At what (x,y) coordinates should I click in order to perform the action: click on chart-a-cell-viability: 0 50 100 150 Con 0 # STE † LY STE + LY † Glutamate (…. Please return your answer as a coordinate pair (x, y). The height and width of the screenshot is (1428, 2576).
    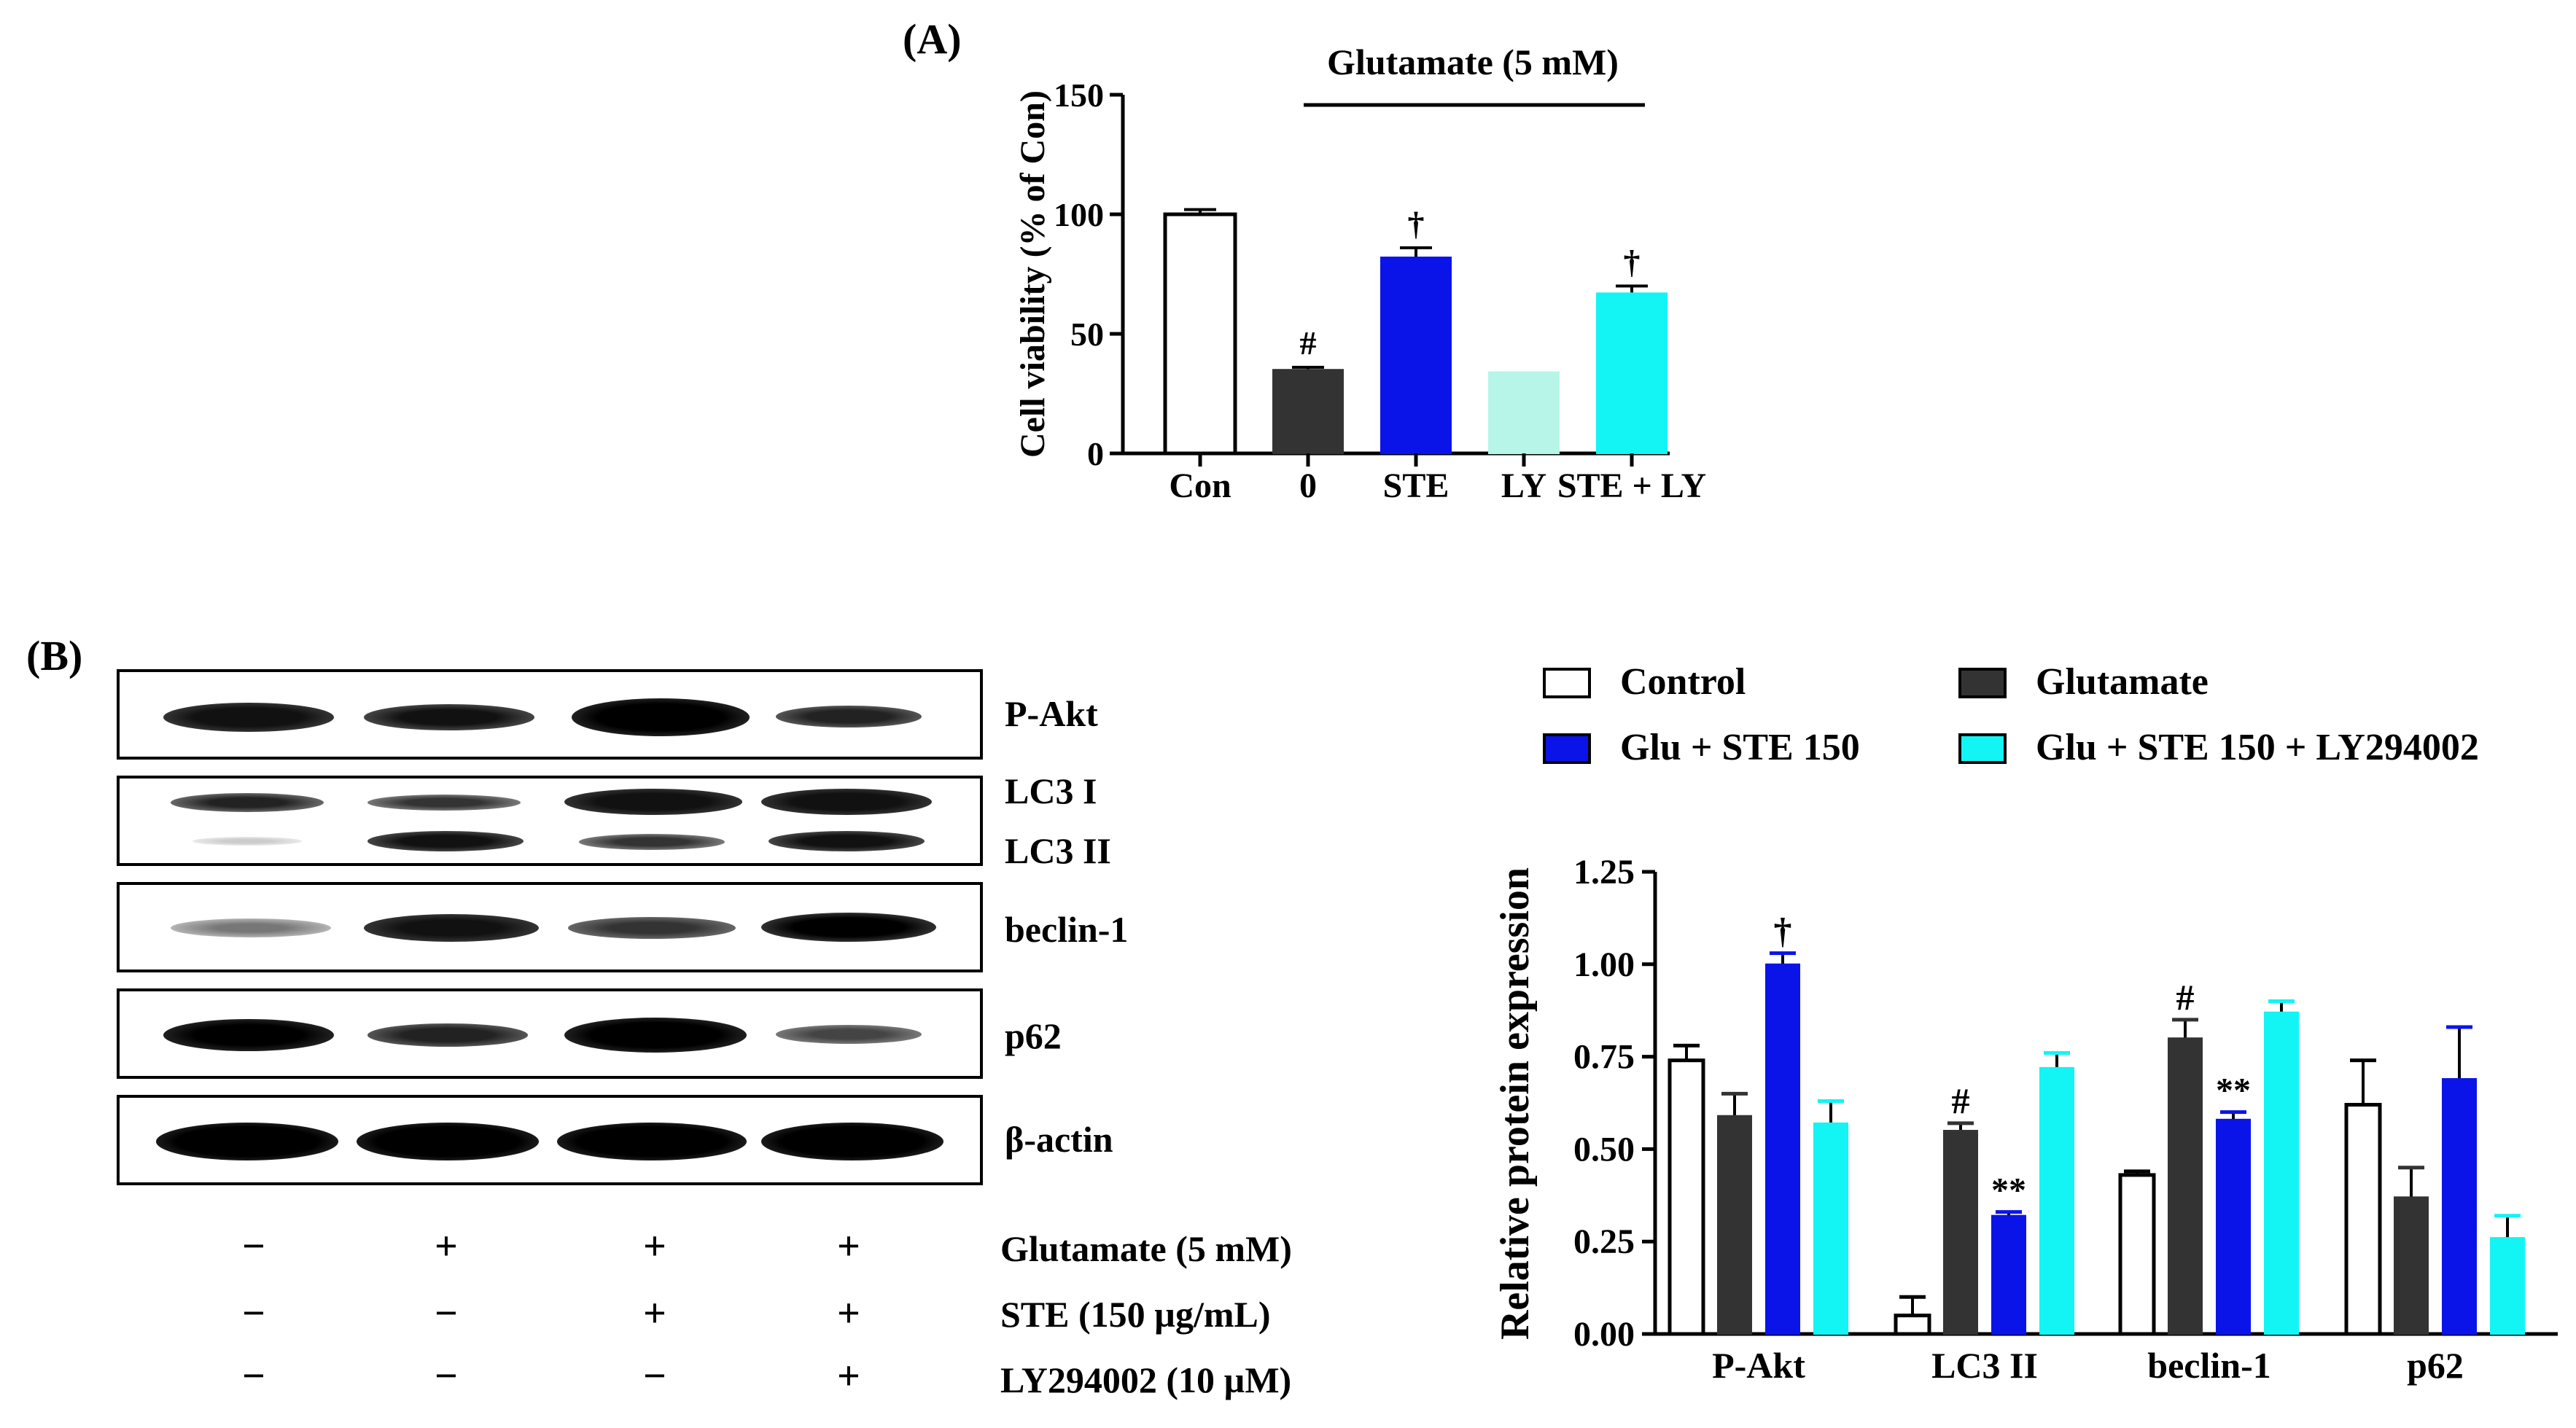
    Looking at the image, I should click on (1359, 273).